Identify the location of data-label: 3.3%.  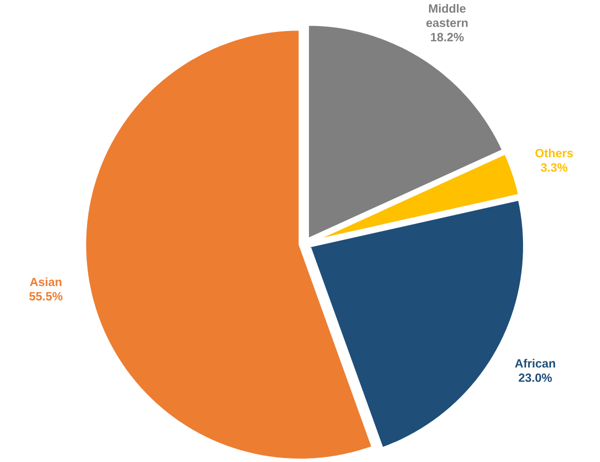
(554, 167).